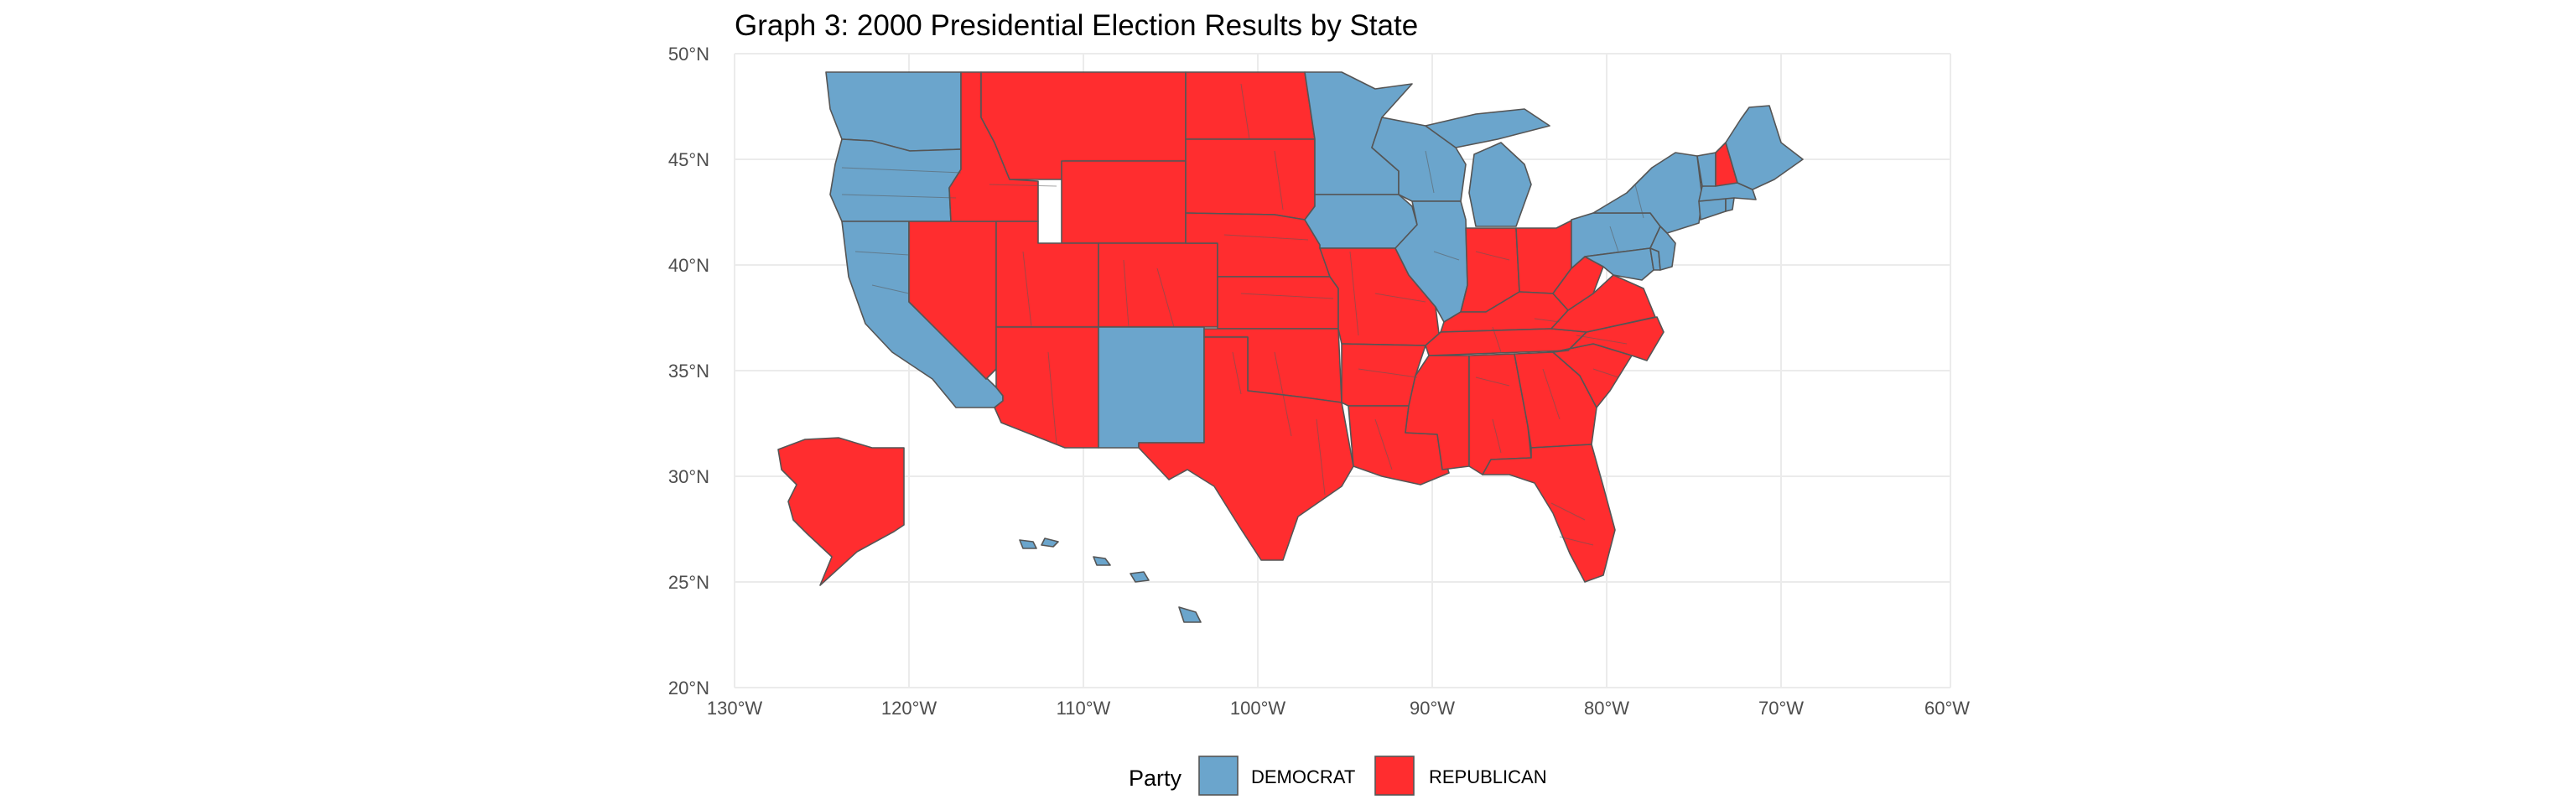 This screenshot has height=805, width=2576. Describe the element at coordinates (1303, 776) in the screenshot. I see `legend-label-democrat: DEMOCRAT` at that location.